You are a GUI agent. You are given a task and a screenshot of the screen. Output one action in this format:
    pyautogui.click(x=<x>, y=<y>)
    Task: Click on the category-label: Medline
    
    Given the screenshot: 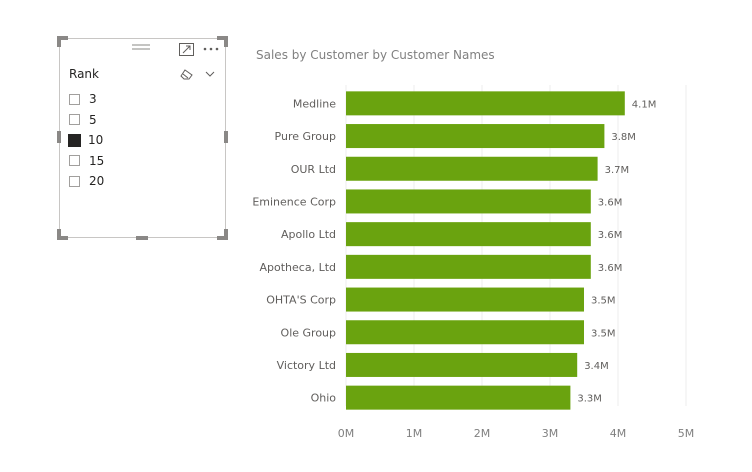 What is the action you would take?
    pyautogui.click(x=314, y=103)
    